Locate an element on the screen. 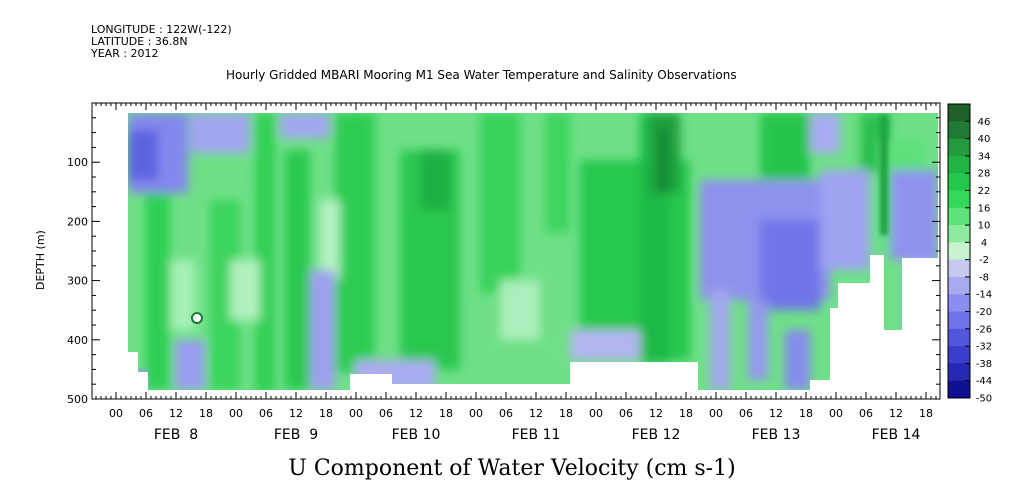 The height and width of the screenshot is (504, 1009). year-text: YEAR : 2012 is located at coordinates (125, 53).